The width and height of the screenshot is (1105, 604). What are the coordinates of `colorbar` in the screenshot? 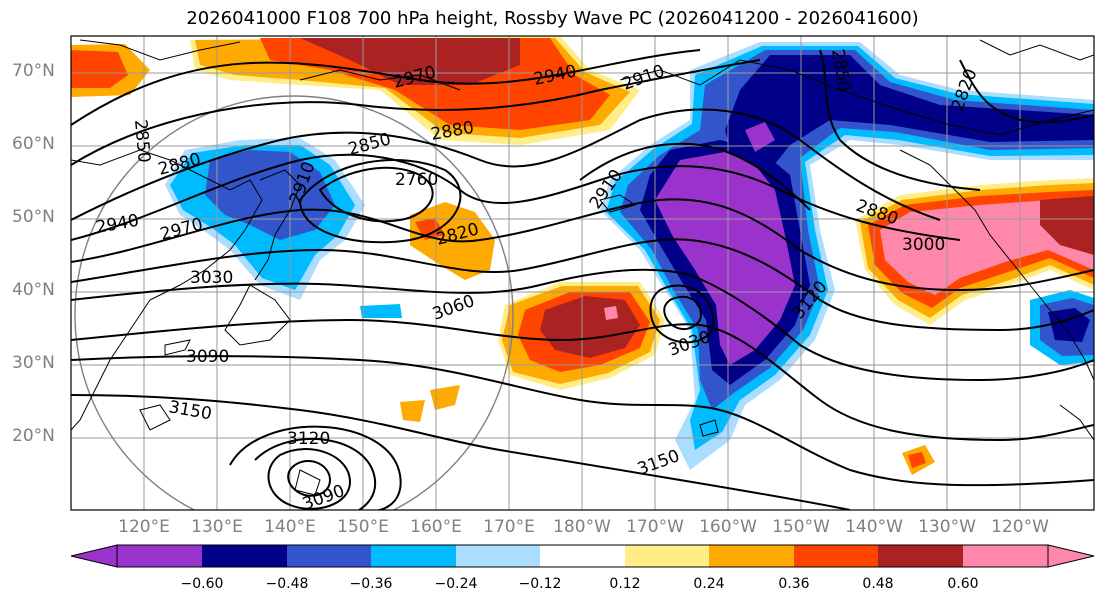 It's located at (582, 556).